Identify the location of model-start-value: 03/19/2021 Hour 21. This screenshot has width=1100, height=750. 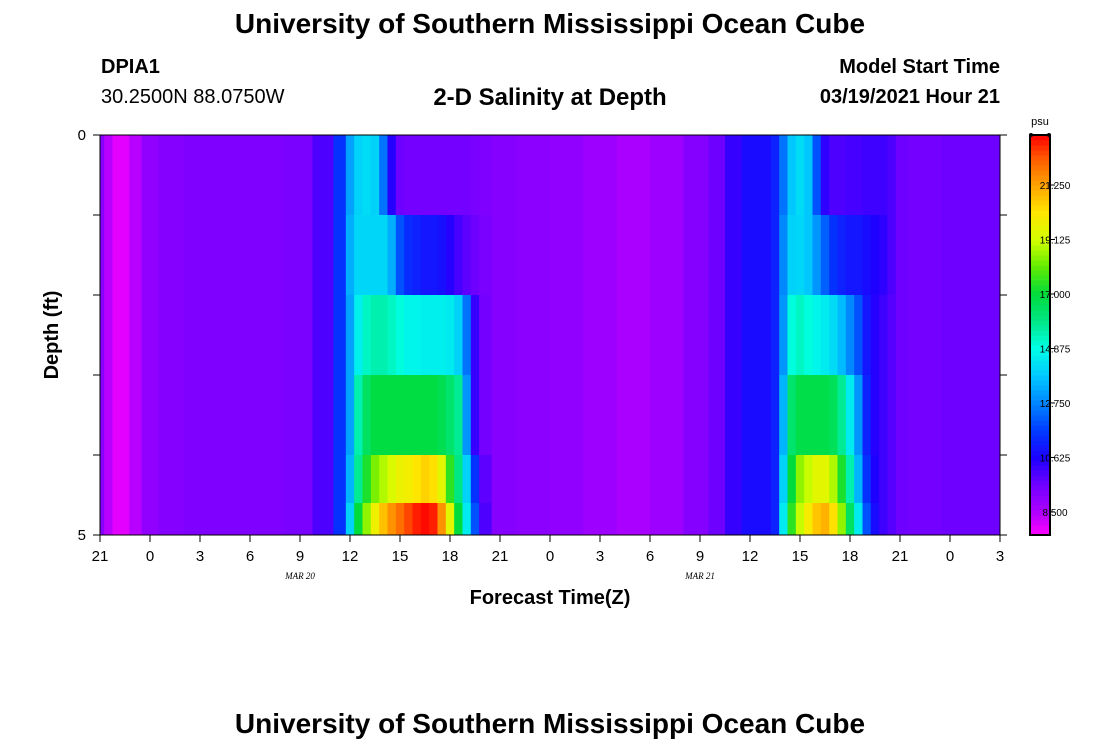
(909, 97).